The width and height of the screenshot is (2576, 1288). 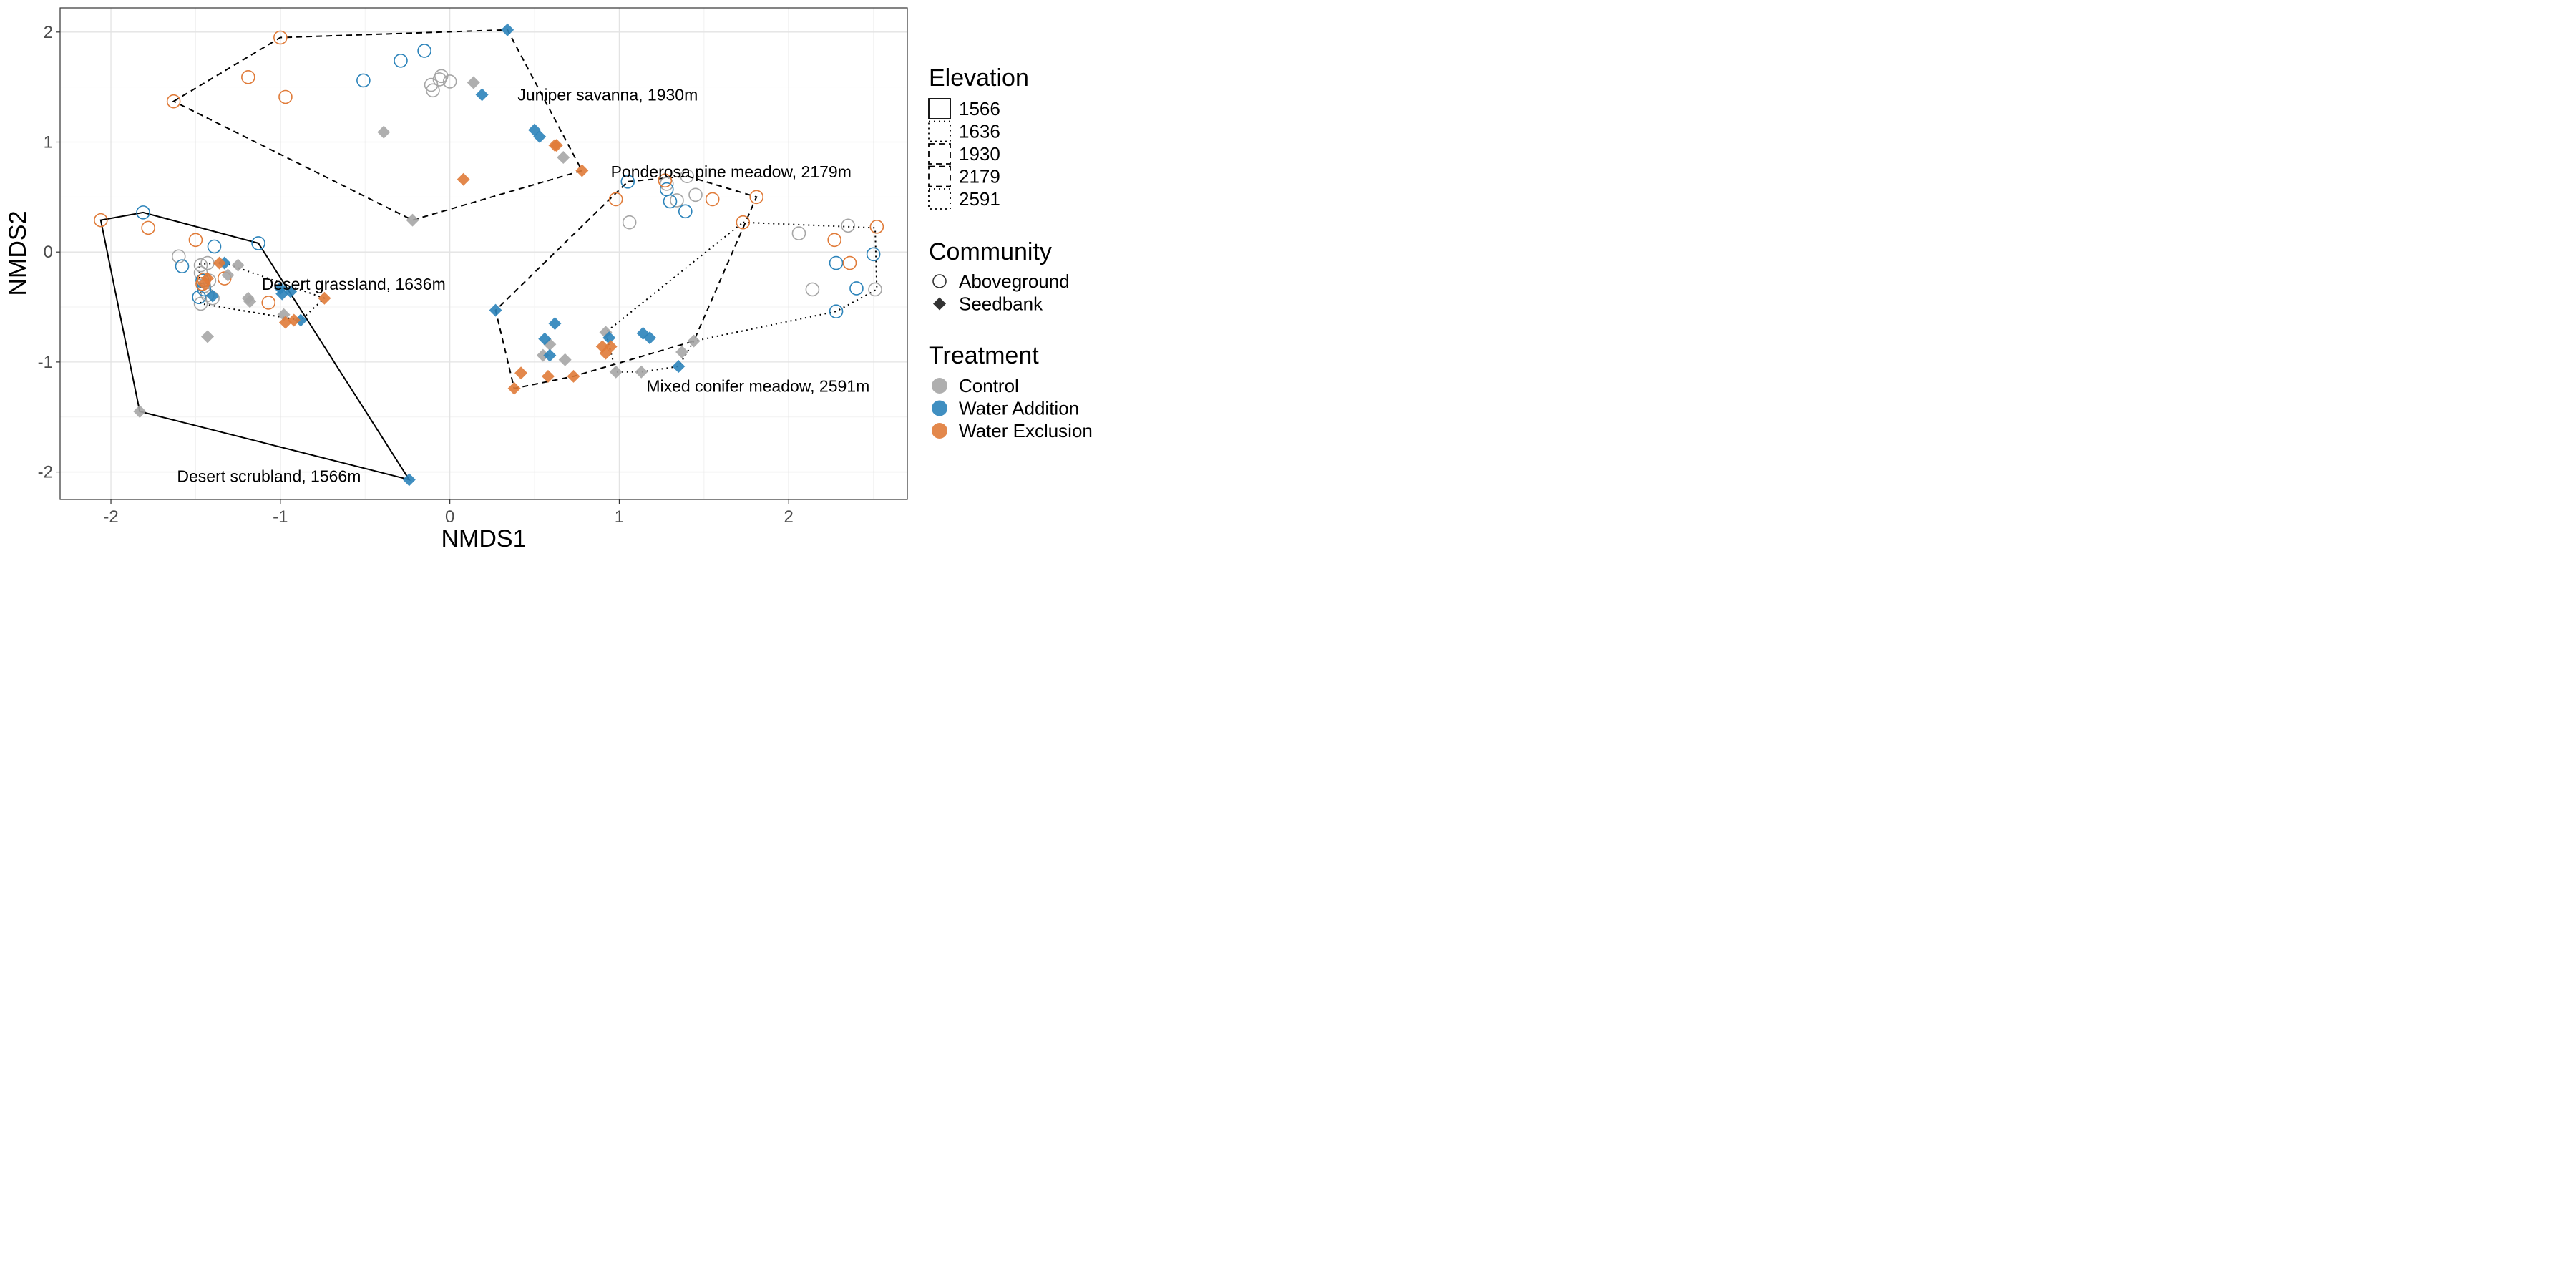 I want to click on legend-key-aboveground, so click(x=939, y=281).